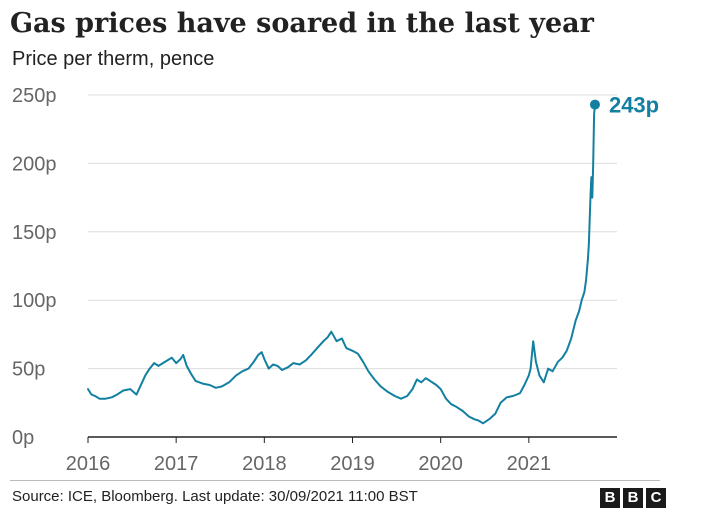  Describe the element at coordinates (529, 464) in the screenshot. I see `x-tick-label-2021: 2021` at that location.